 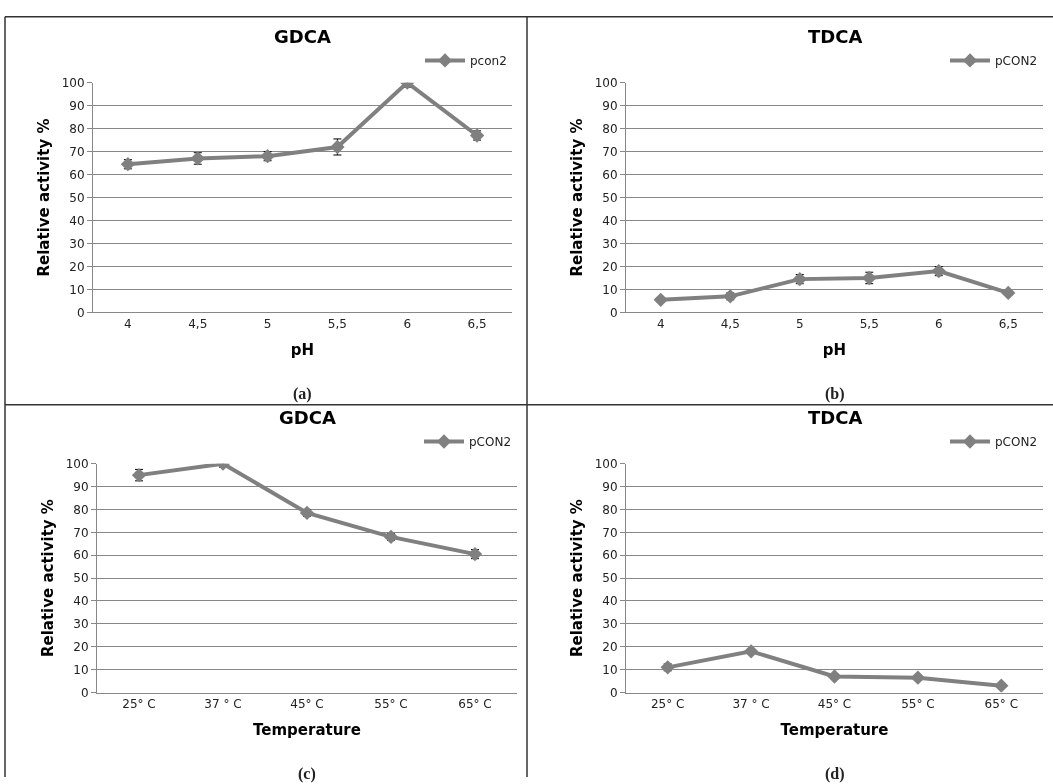 What do you see at coordinates (307, 774) in the screenshot?
I see `text: (c)` at bounding box center [307, 774].